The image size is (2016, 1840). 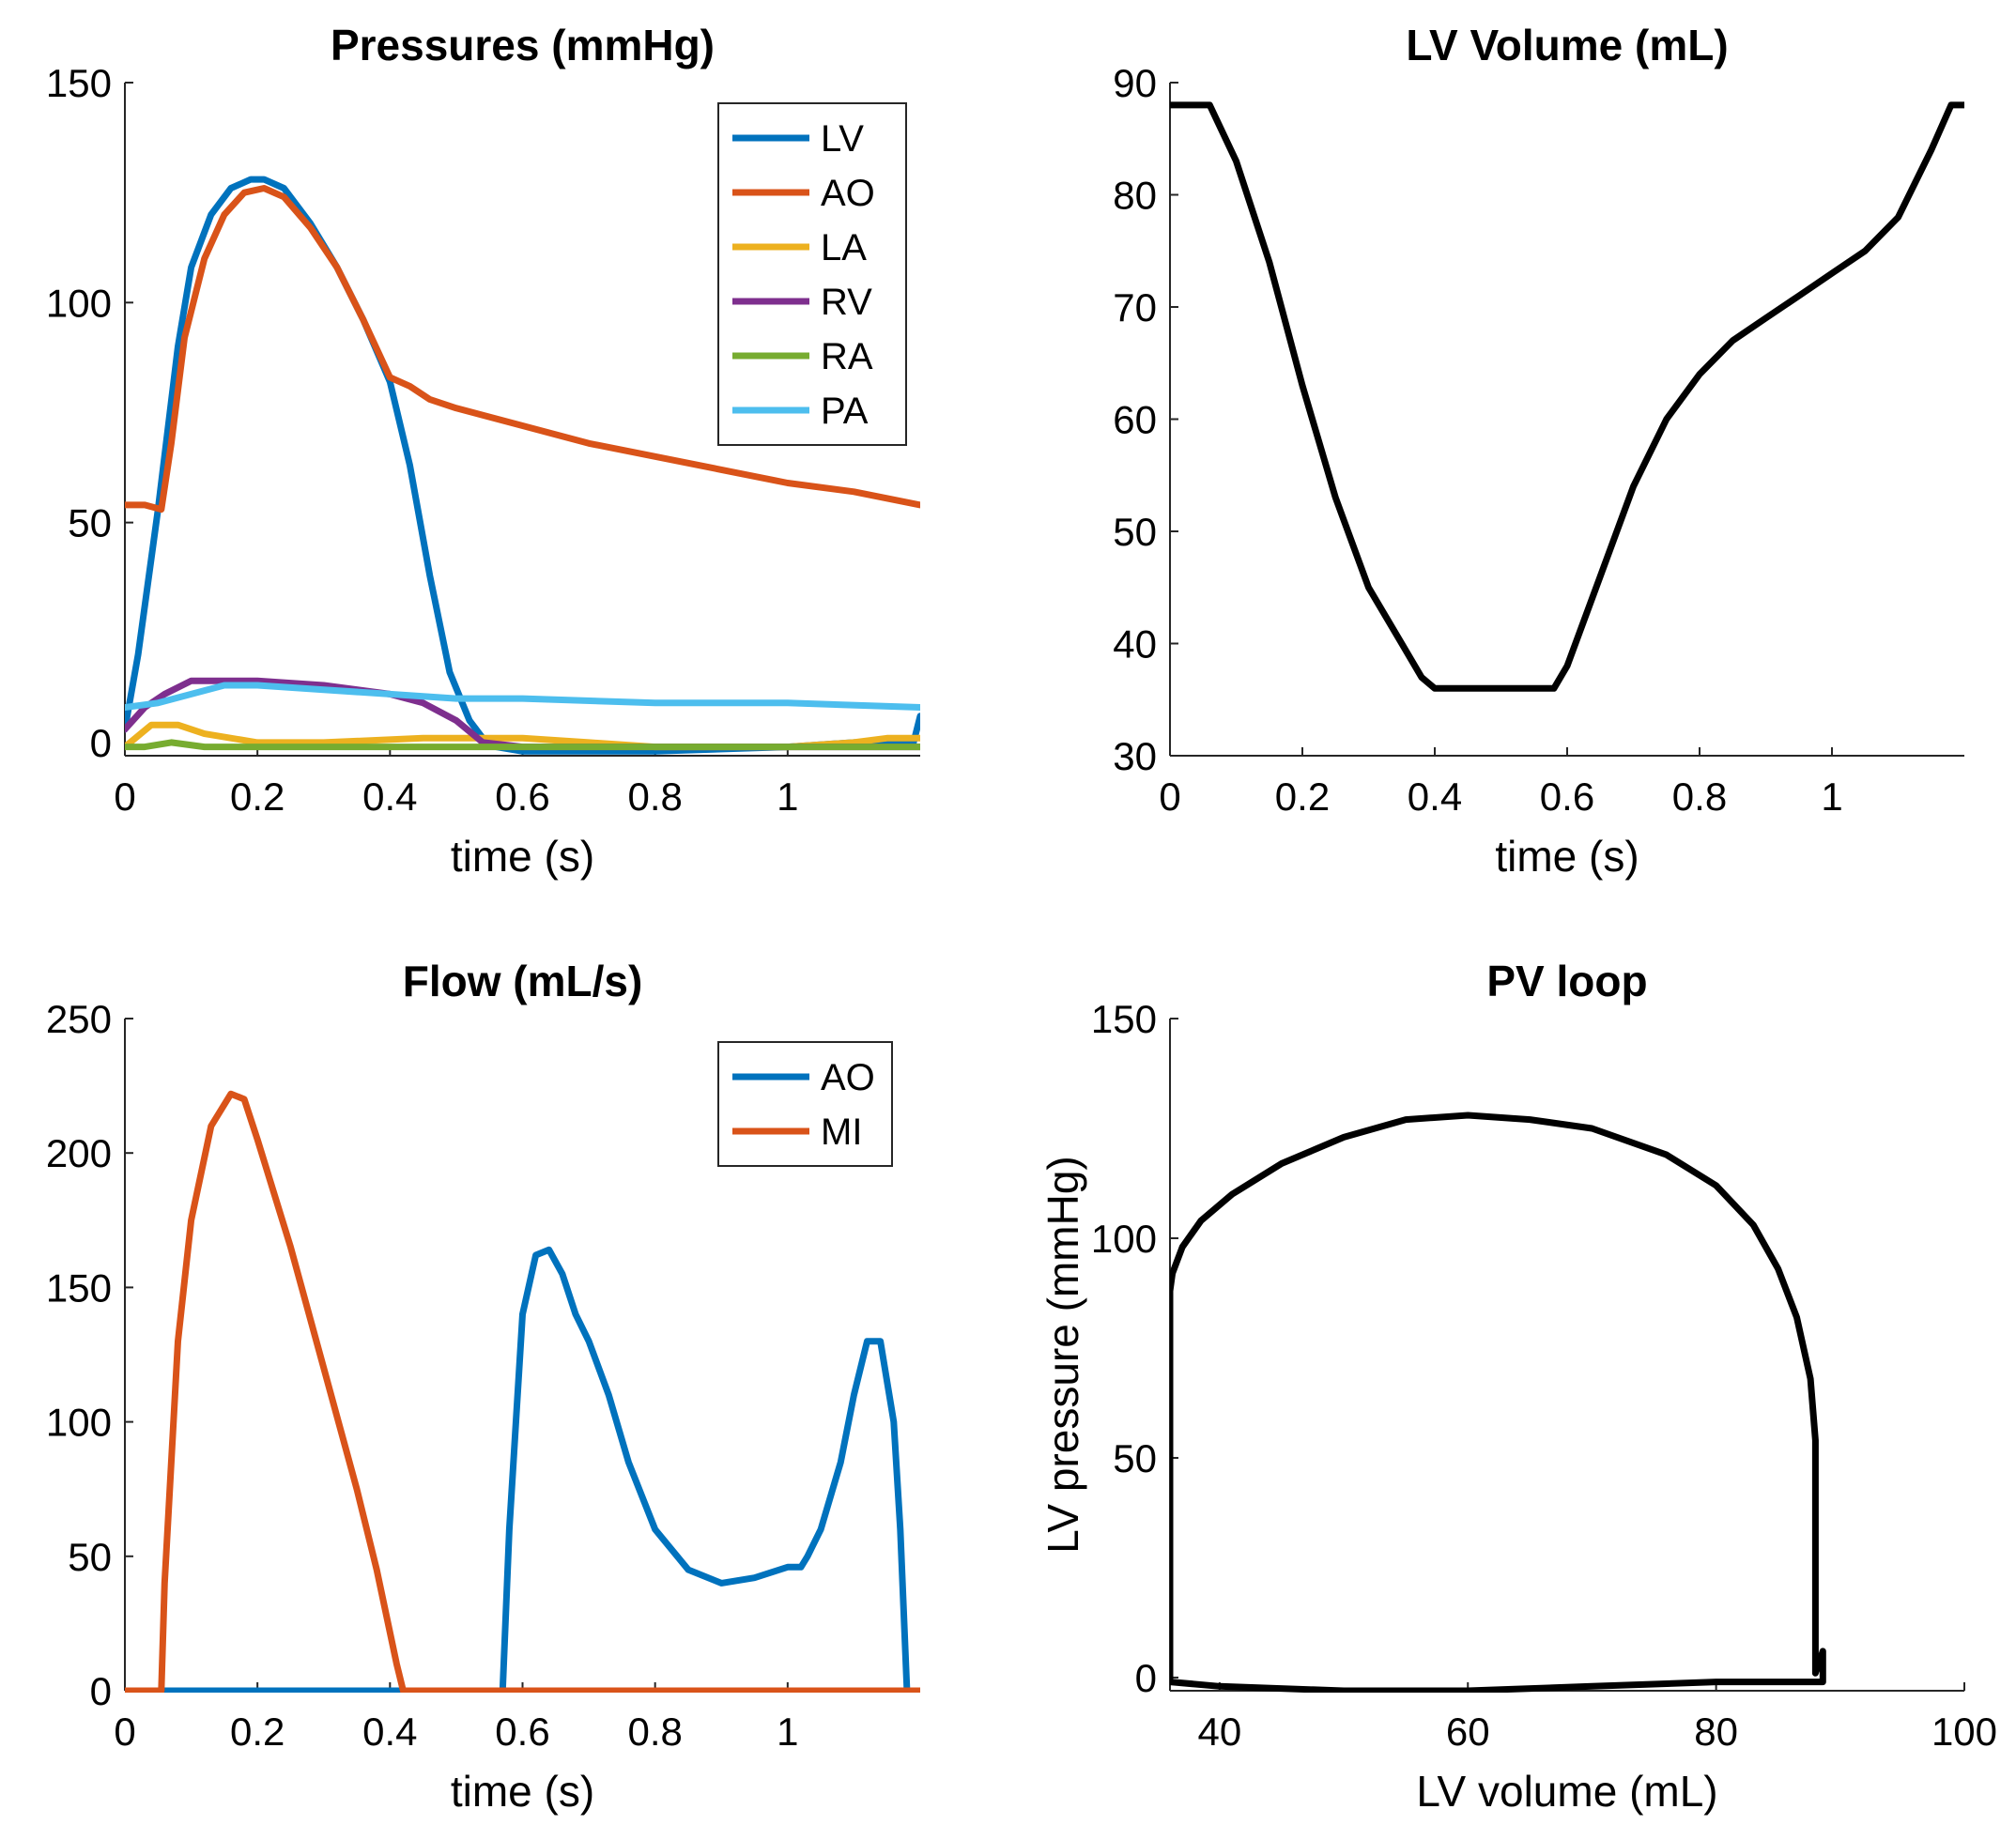 I want to click on pv-loop-x-tick-label: 40, so click(x=1220, y=1732).